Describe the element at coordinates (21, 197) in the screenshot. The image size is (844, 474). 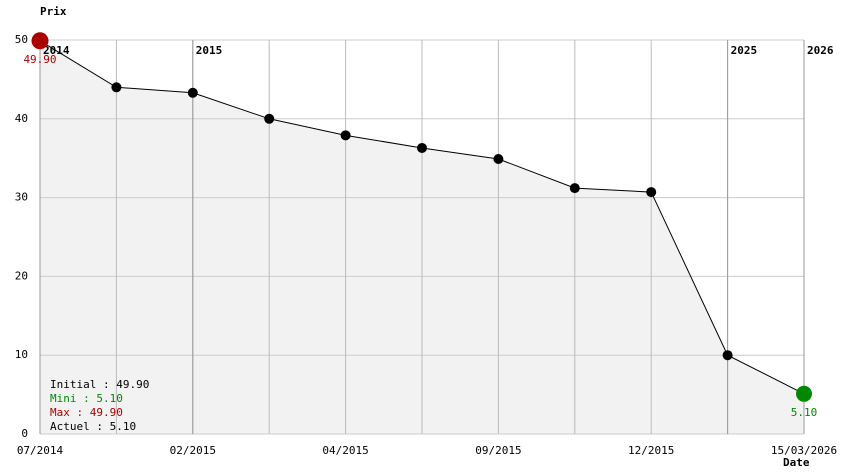
I see `y-tick-label: 30` at that location.